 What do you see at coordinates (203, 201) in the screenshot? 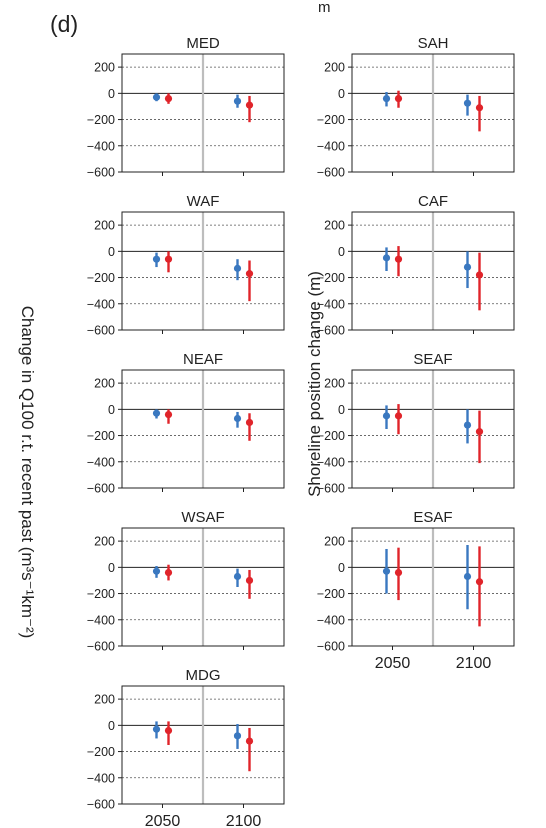
I see `panel-title: WAF` at bounding box center [203, 201].